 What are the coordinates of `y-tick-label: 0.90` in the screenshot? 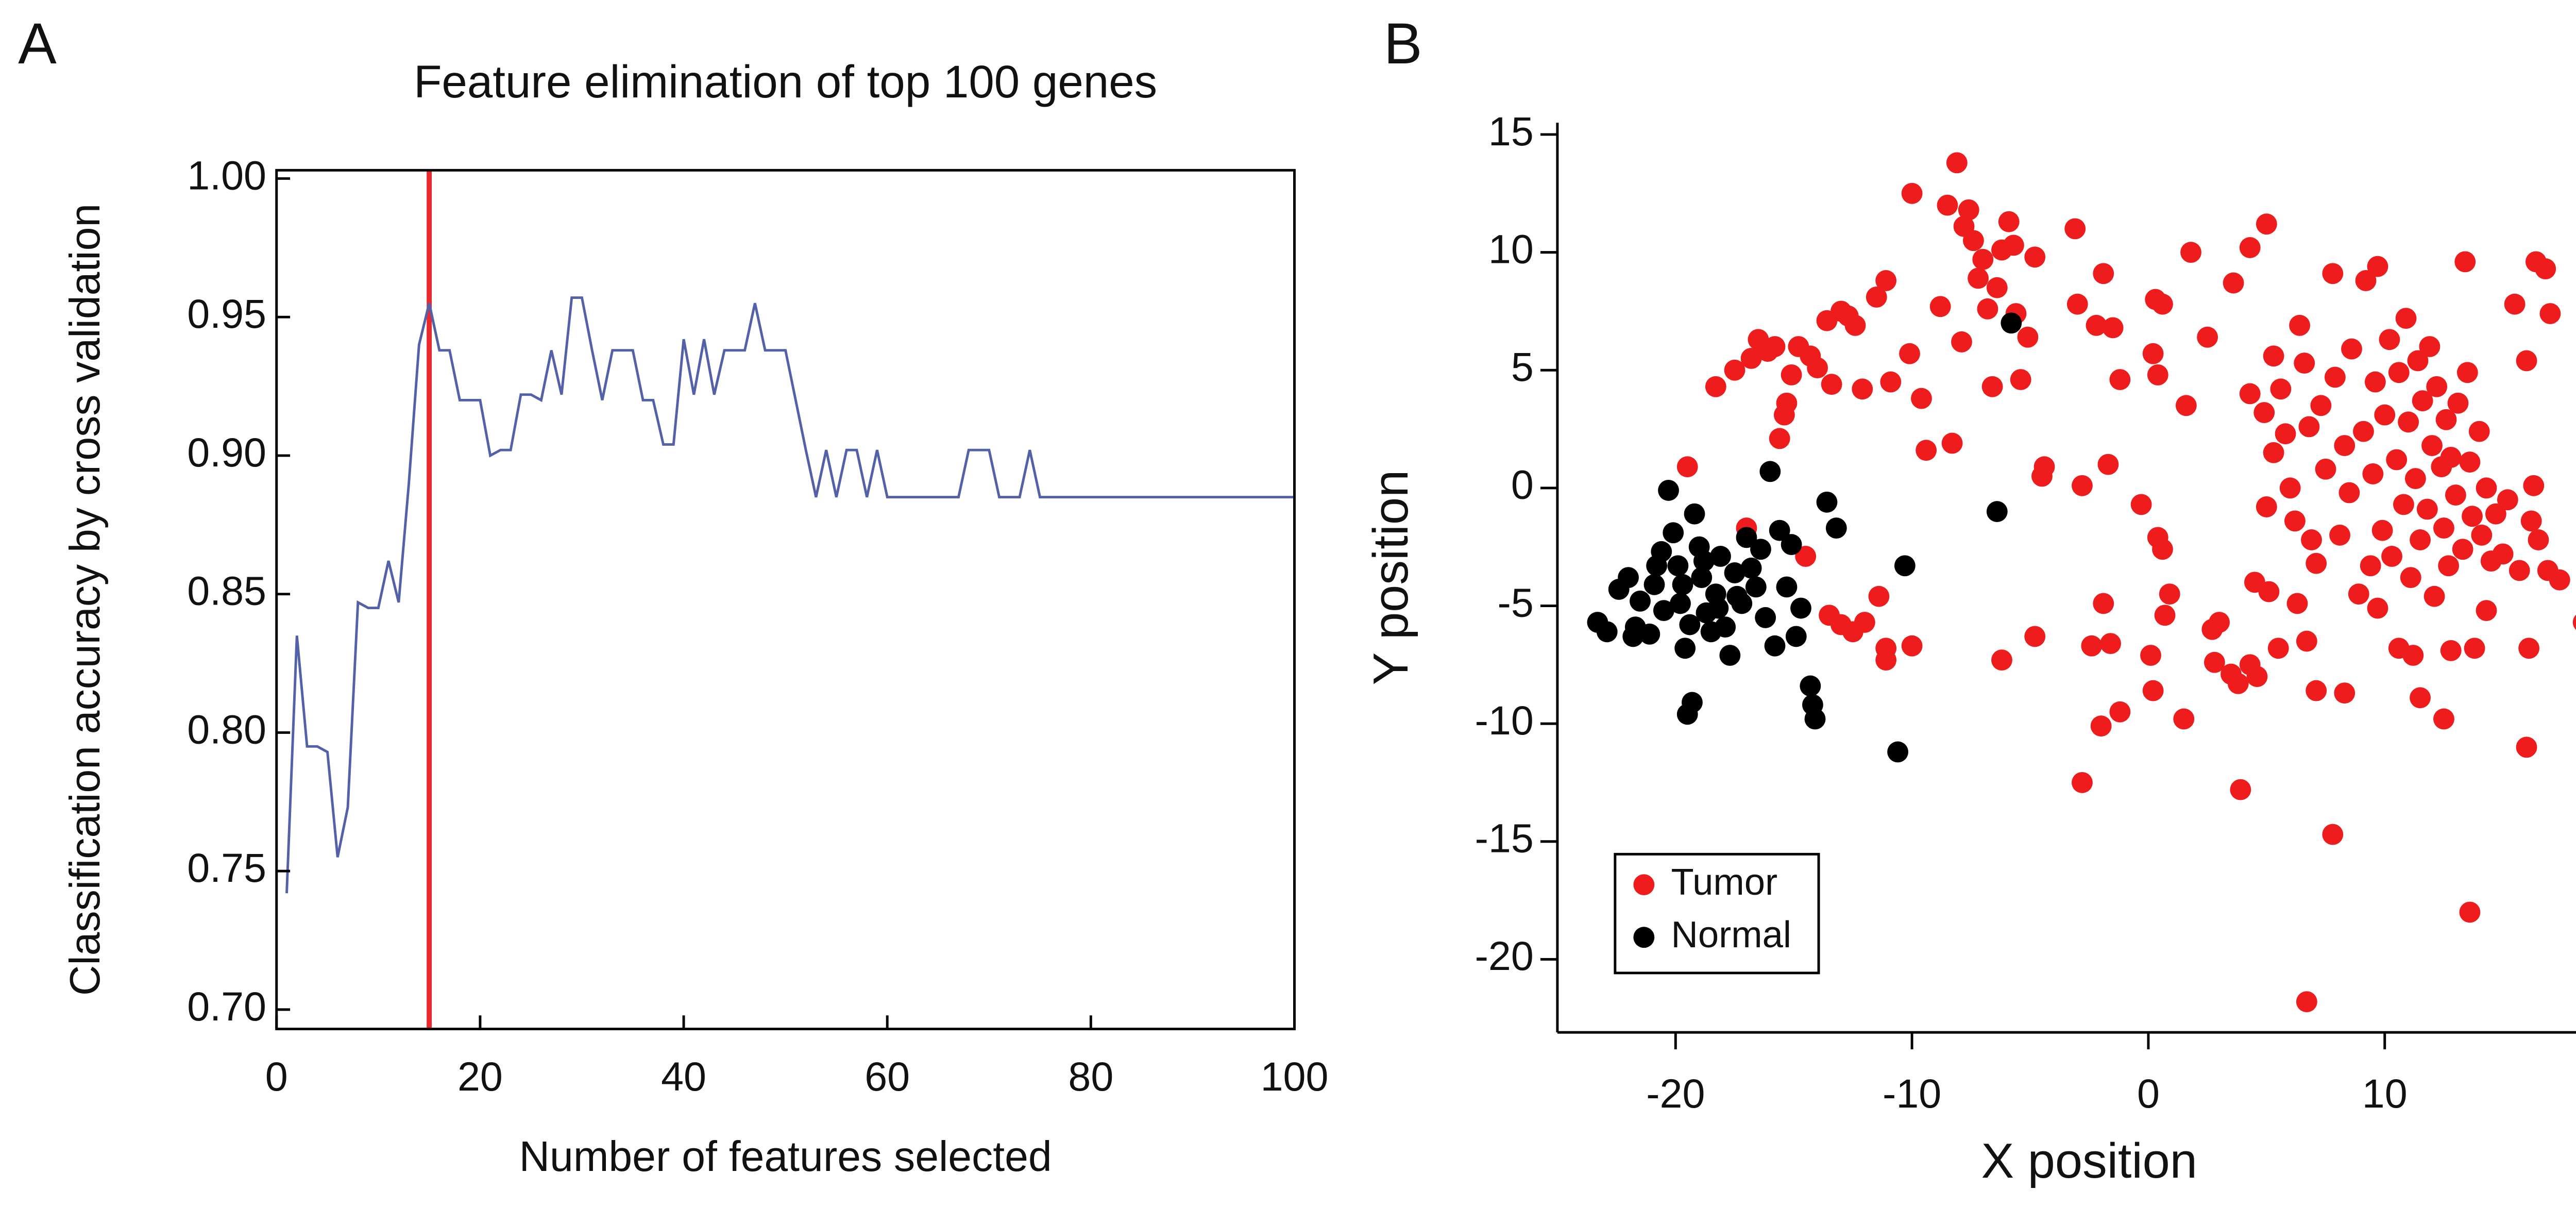 It's located at (226, 452).